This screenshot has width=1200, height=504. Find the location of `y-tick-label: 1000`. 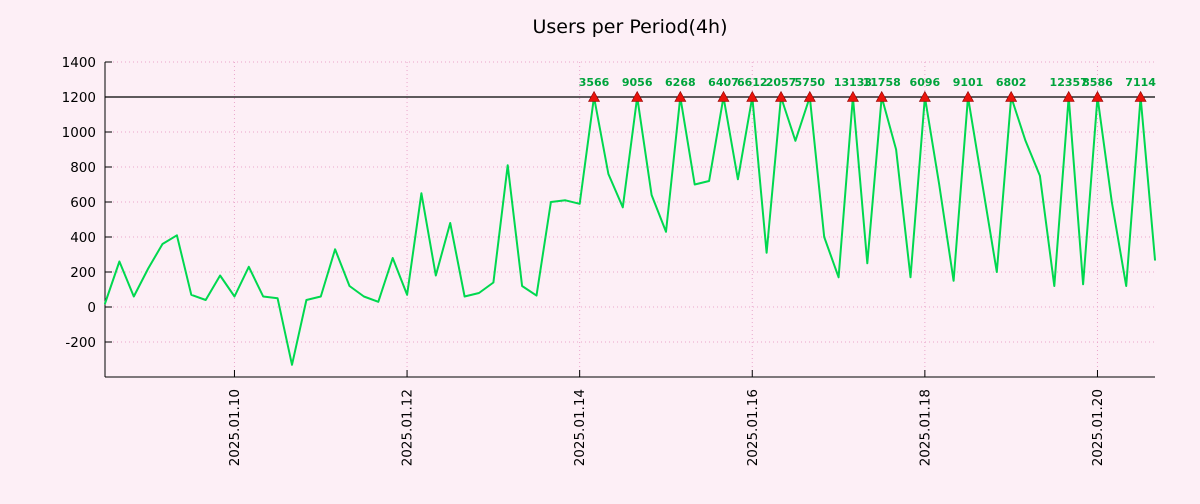

y-tick-label: 1000 is located at coordinates (79, 133).